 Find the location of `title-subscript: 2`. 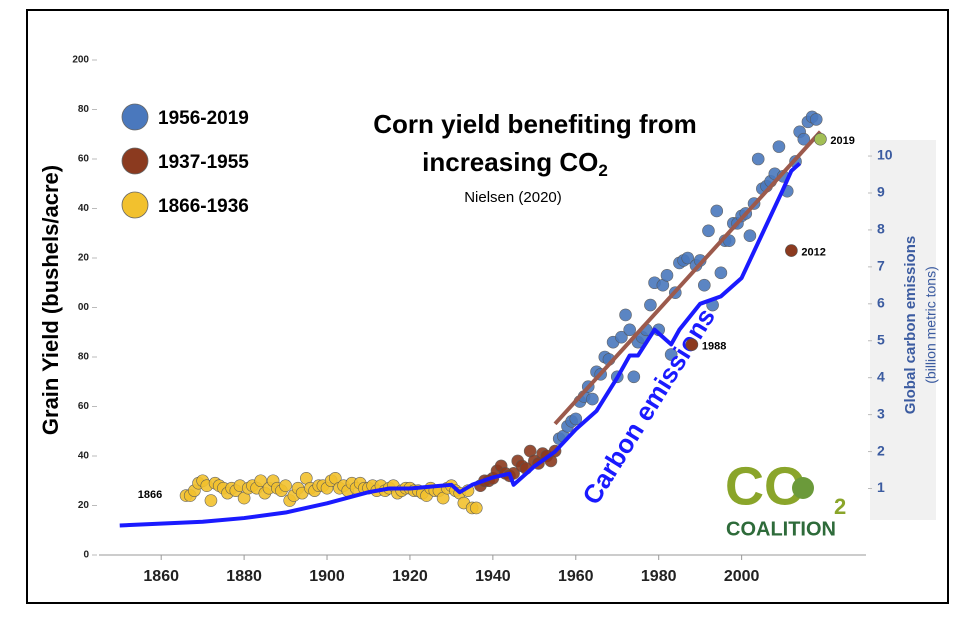

title-subscript: 2 is located at coordinates (602, 170).